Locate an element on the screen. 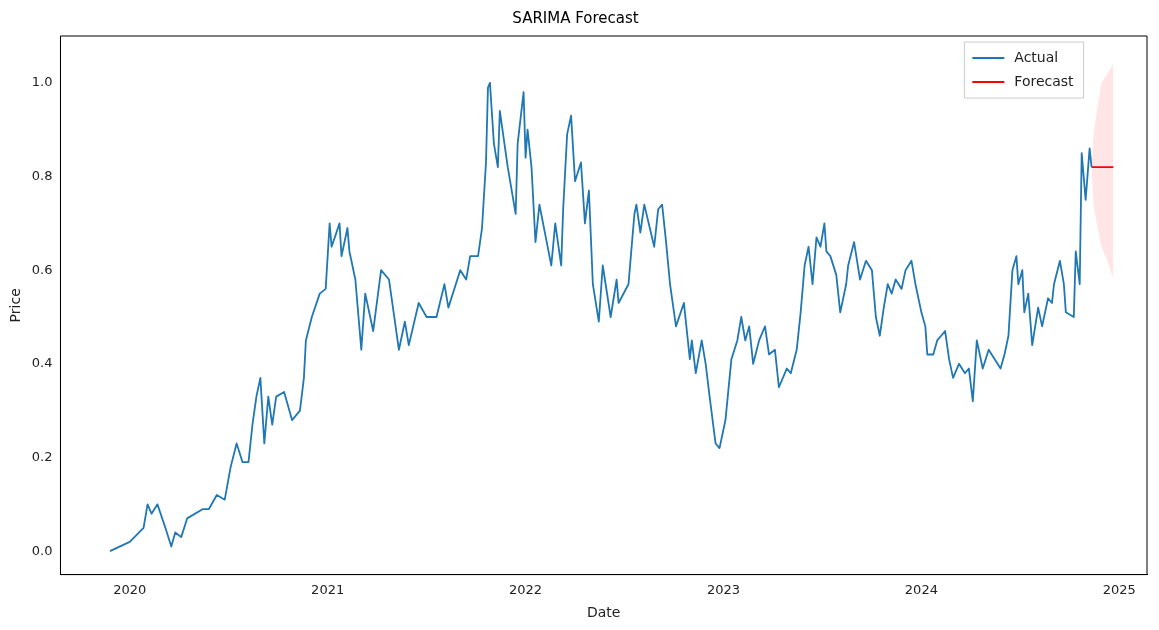 The image size is (1159, 630). x-axis-title: Date is located at coordinates (604, 612).